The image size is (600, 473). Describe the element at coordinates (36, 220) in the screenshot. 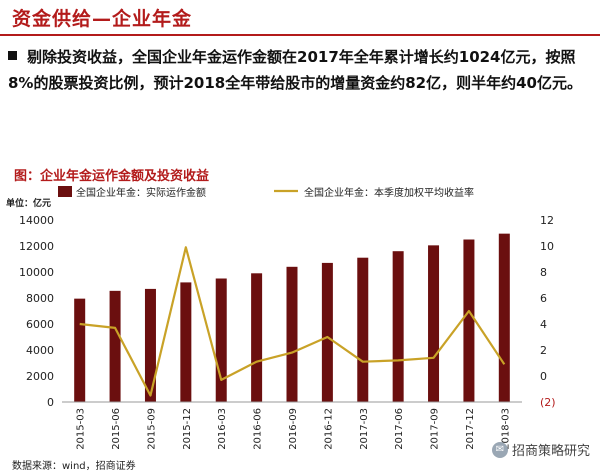

I see `left-axis-tick-label: 14000` at that location.